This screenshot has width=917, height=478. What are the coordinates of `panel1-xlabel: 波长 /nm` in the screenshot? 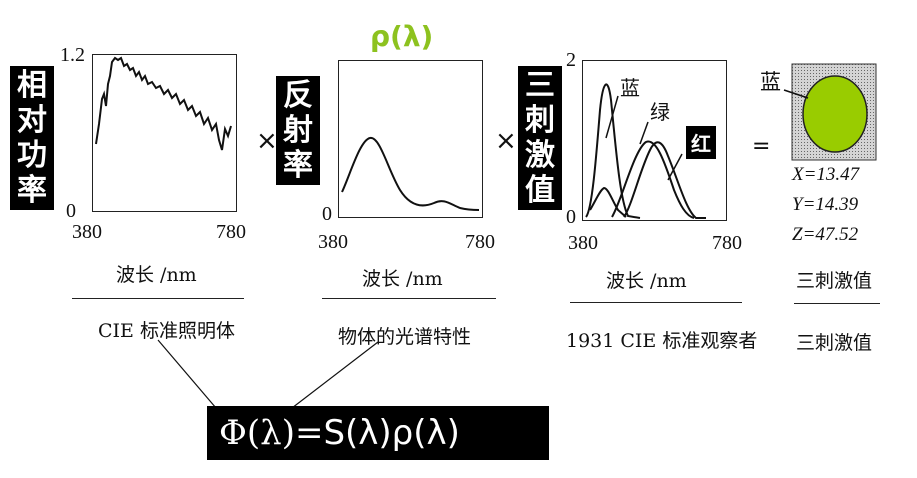 It's located at (156, 275).